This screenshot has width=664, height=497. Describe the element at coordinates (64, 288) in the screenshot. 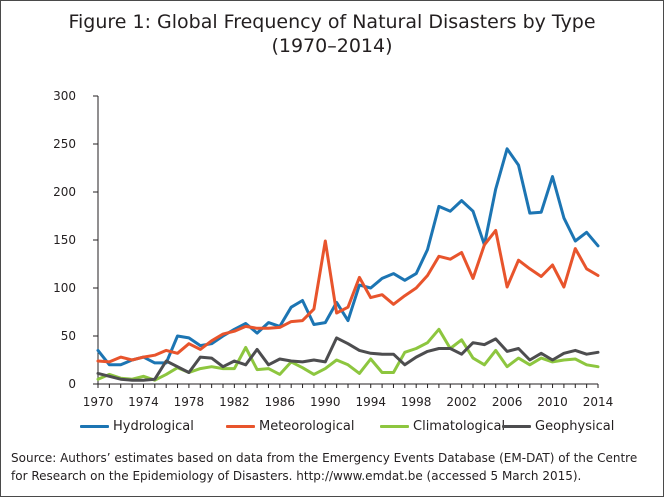

I see `y-tick-label: 100` at that location.